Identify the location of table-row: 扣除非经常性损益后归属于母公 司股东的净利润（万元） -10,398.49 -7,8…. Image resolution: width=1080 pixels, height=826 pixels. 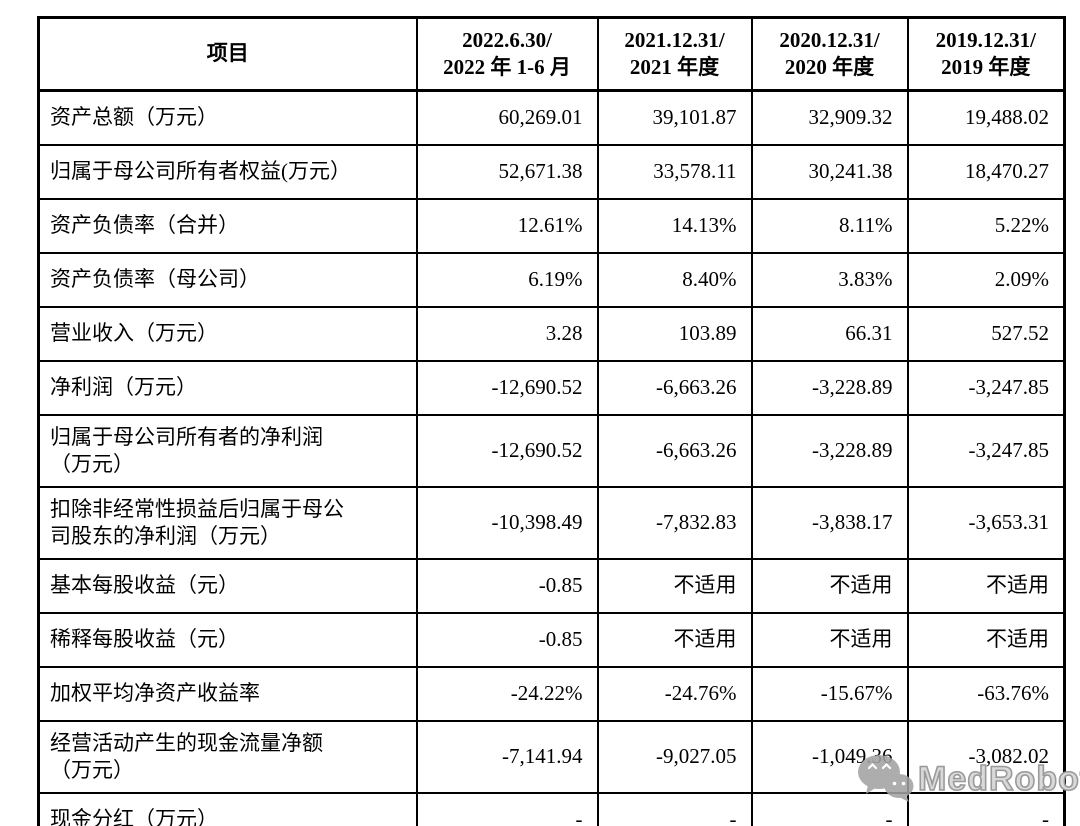
(551, 523).